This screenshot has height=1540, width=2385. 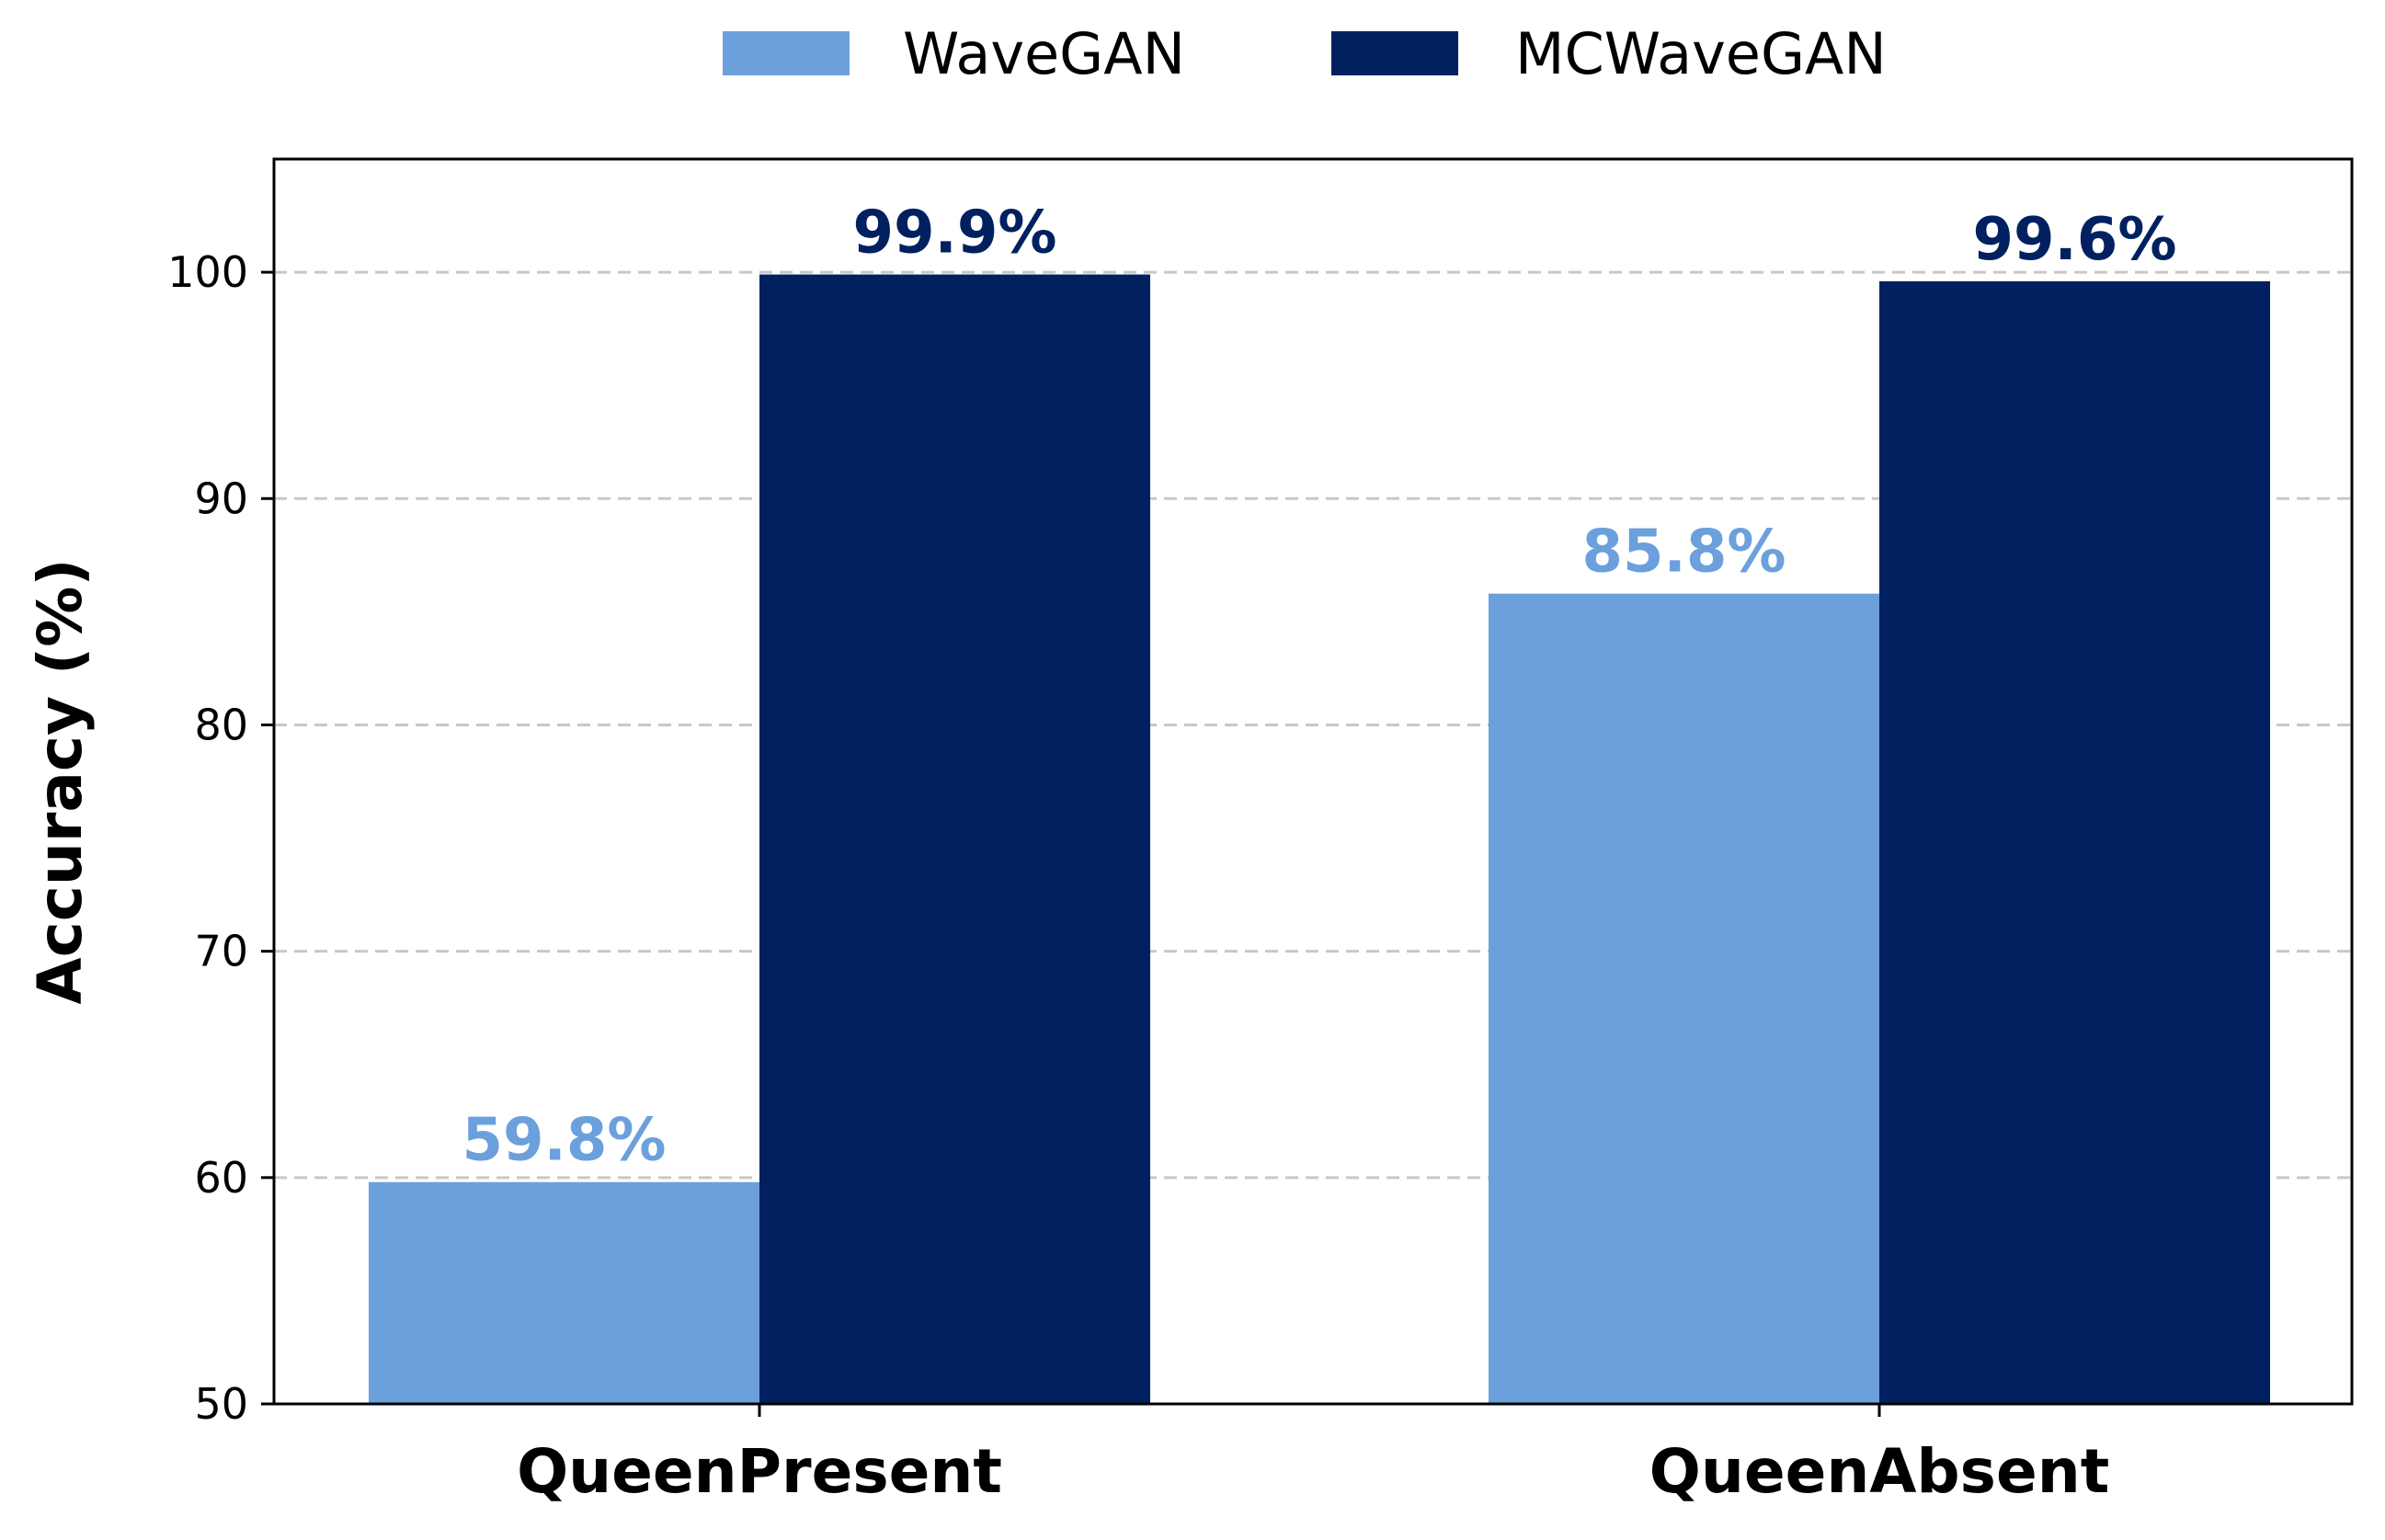 I want to click on bar-wavegan-queenabsent, so click(x=1684, y=998).